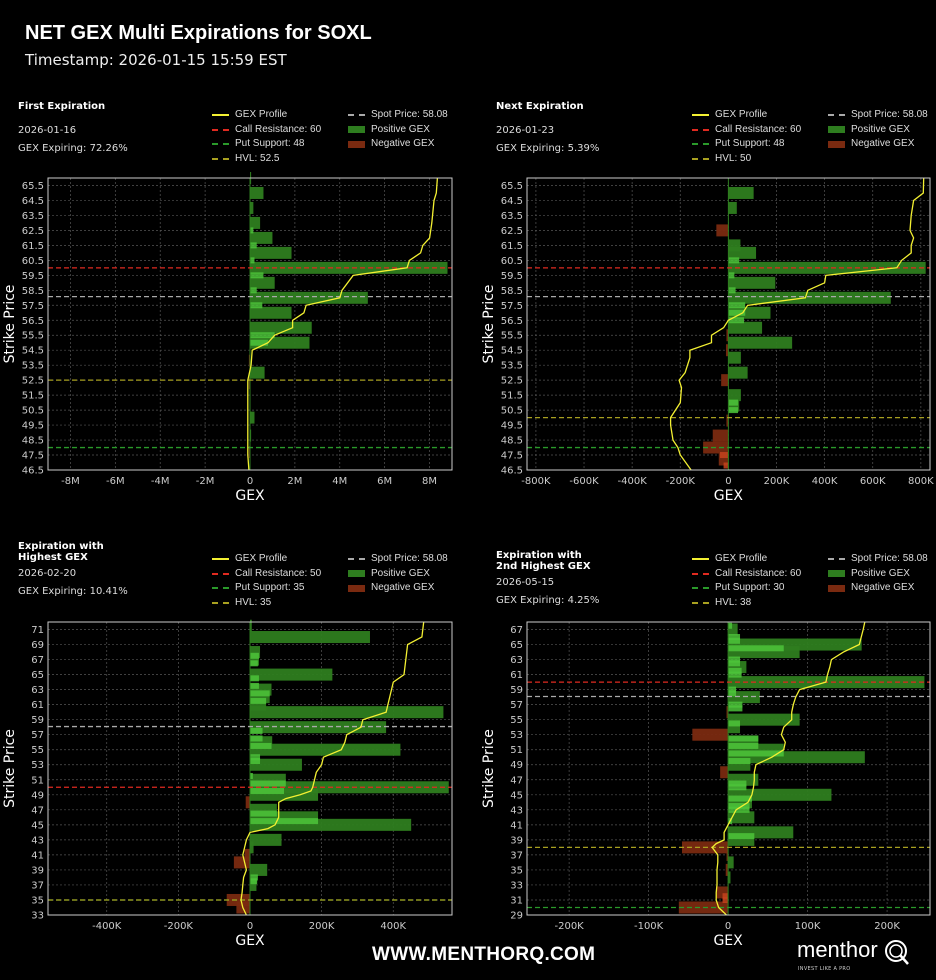 Image resolution: width=936 pixels, height=980 pixels. Describe the element at coordinates (489, 768) in the screenshot. I see `y-axis-label: Strike Price` at that location.